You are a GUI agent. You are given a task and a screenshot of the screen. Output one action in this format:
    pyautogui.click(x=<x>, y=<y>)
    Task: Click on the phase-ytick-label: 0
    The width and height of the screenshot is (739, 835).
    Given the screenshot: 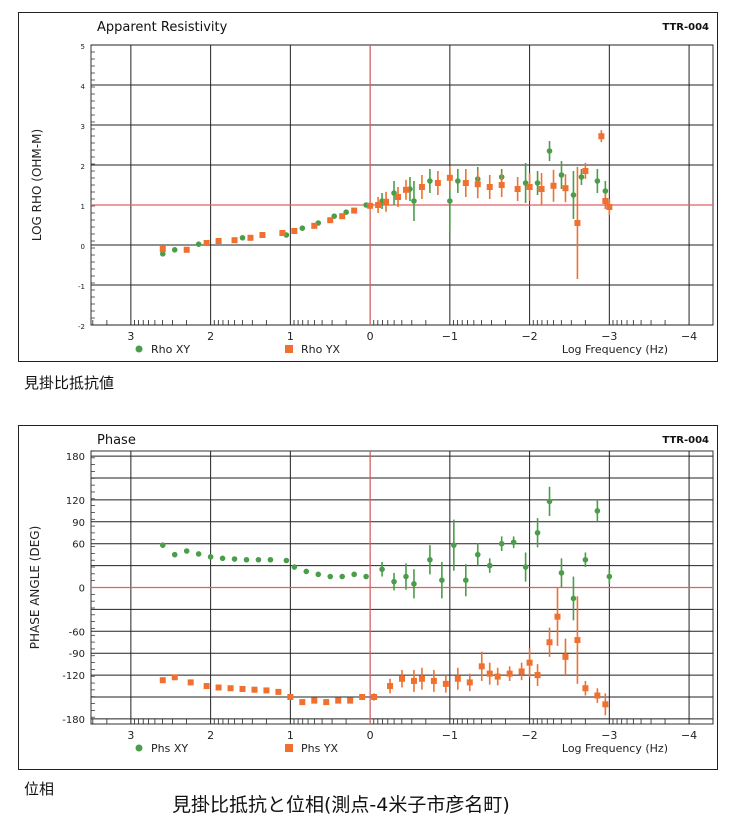 What is the action you would take?
    pyautogui.click(x=82, y=589)
    